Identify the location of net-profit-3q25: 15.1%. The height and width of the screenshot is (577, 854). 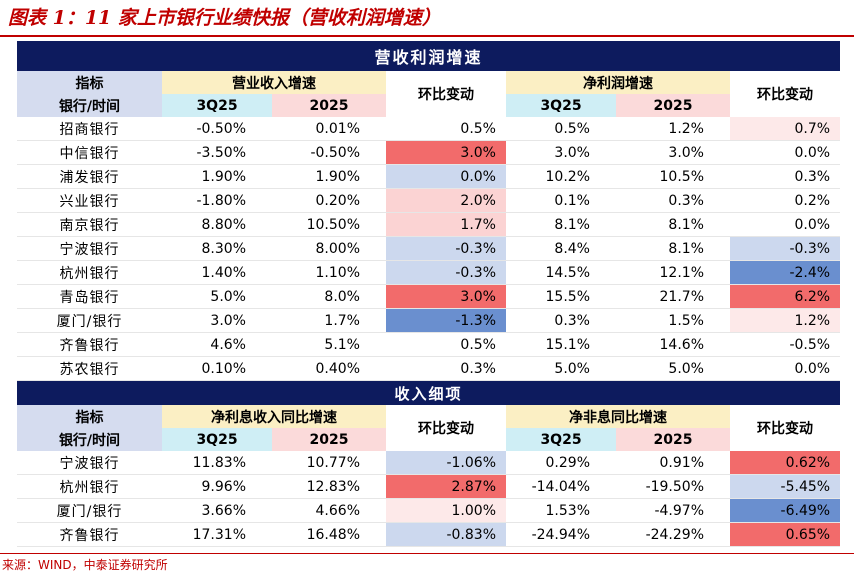
(561, 344).